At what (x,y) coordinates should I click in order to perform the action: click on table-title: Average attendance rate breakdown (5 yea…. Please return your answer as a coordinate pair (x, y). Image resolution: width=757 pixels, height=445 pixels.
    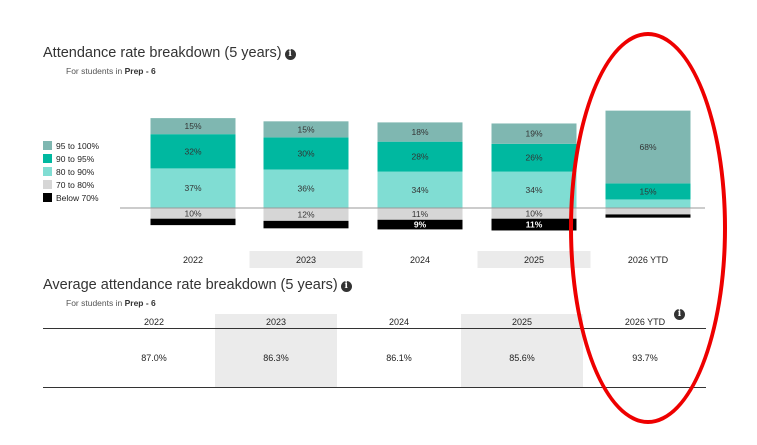
    Looking at the image, I should click on (197, 285).